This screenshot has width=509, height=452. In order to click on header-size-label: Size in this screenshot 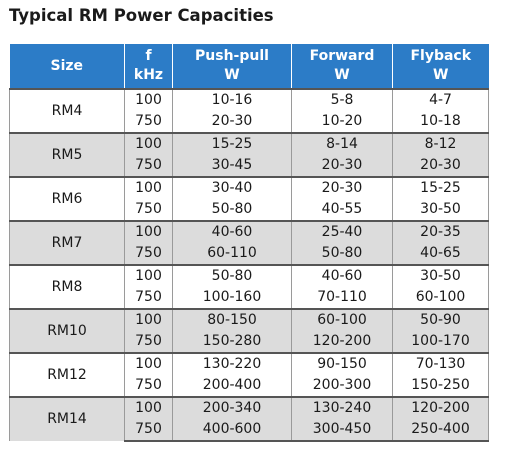, I will do `click(67, 65)`.